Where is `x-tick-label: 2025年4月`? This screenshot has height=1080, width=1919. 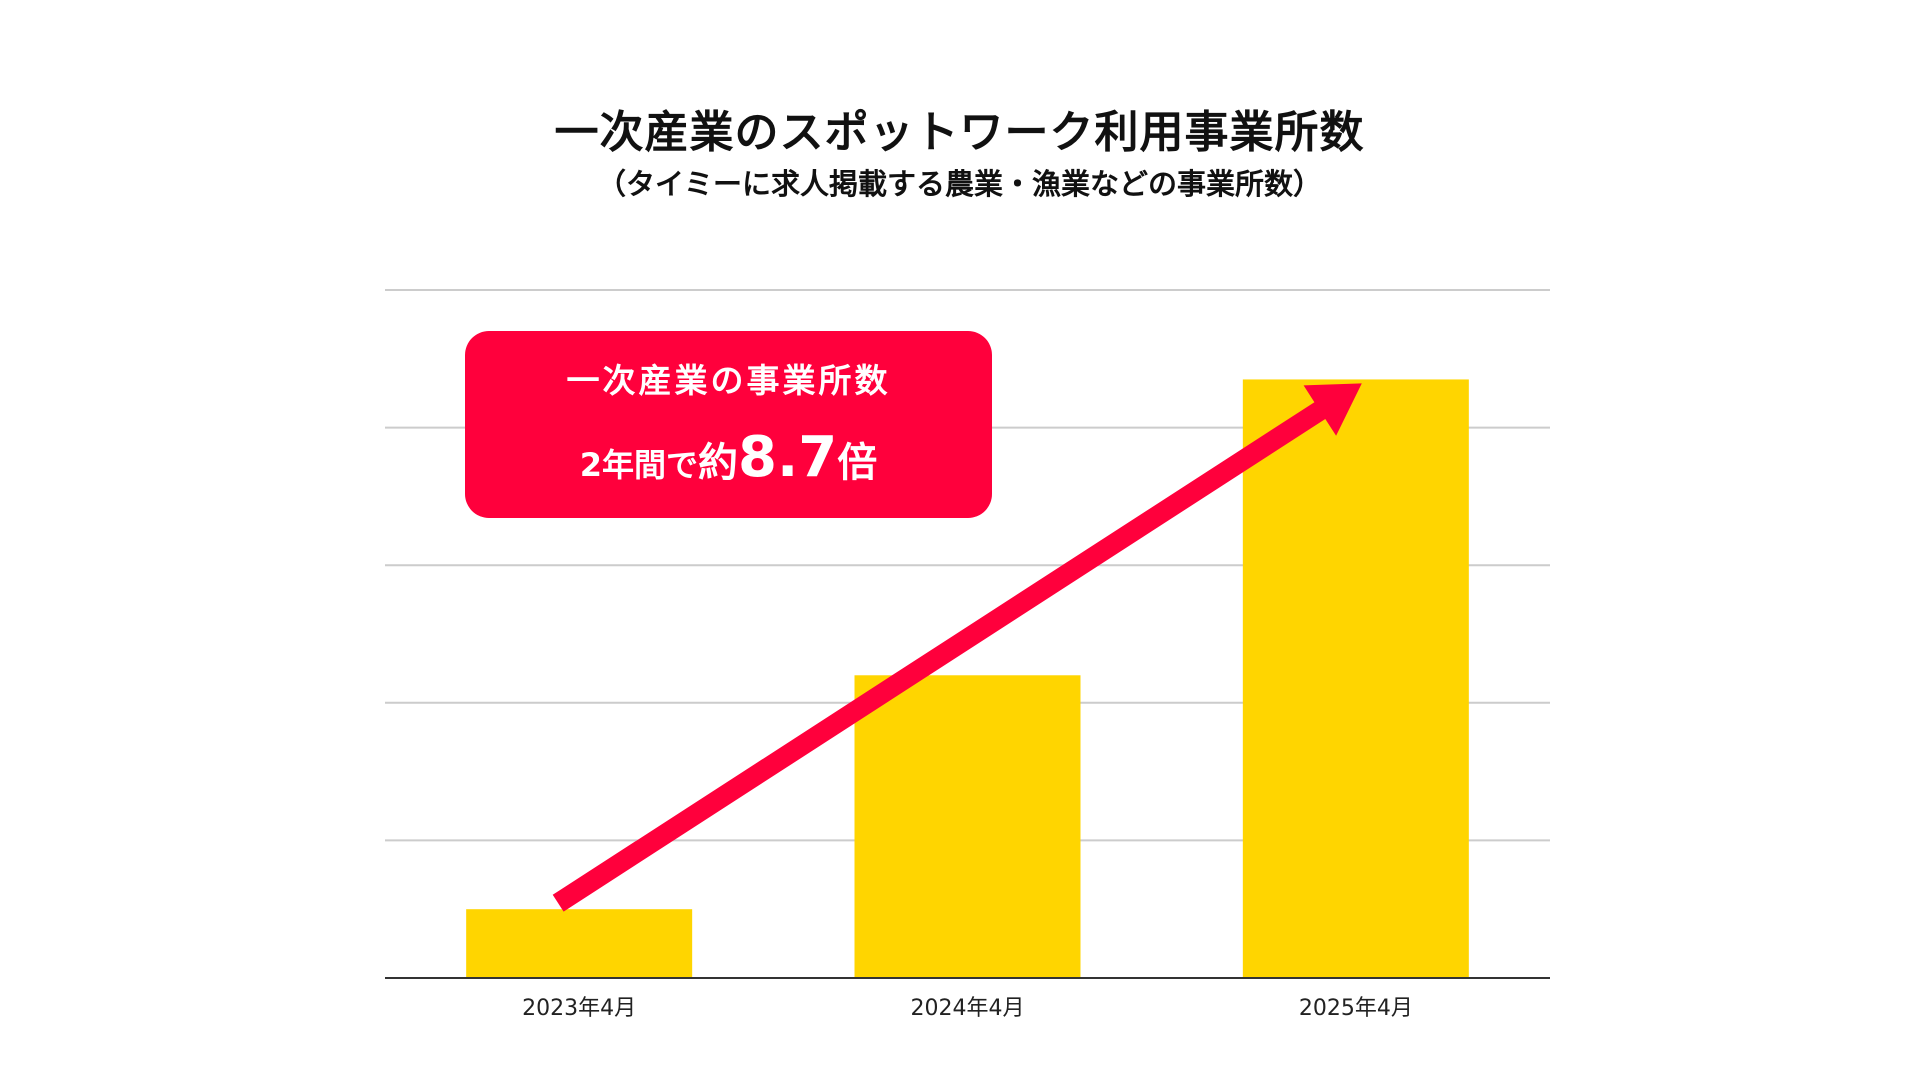
x-tick-label: 2025年4月 is located at coordinates (1356, 1008).